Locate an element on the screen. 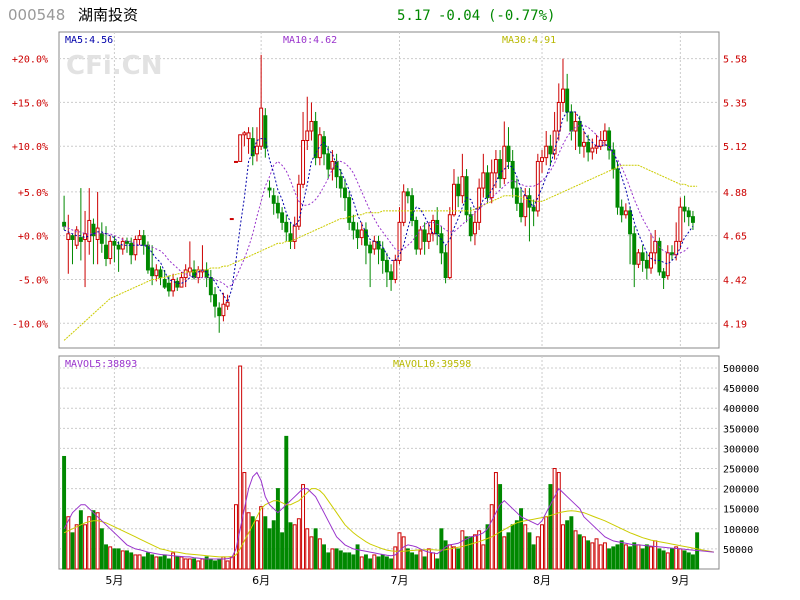 This screenshot has width=800, height=600. volume-tick-label: 50000 is located at coordinates (738, 550).